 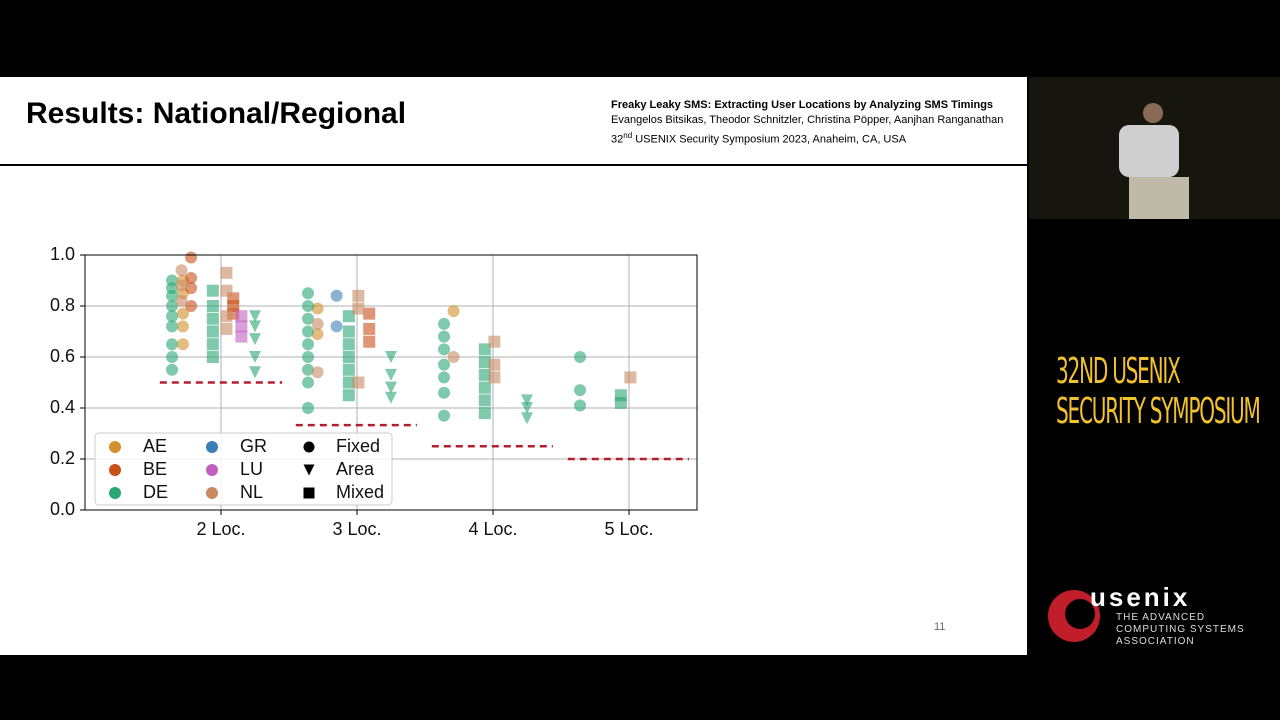 I want to click on banner-line: 32ND USENIX, so click(x=1118, y=371).